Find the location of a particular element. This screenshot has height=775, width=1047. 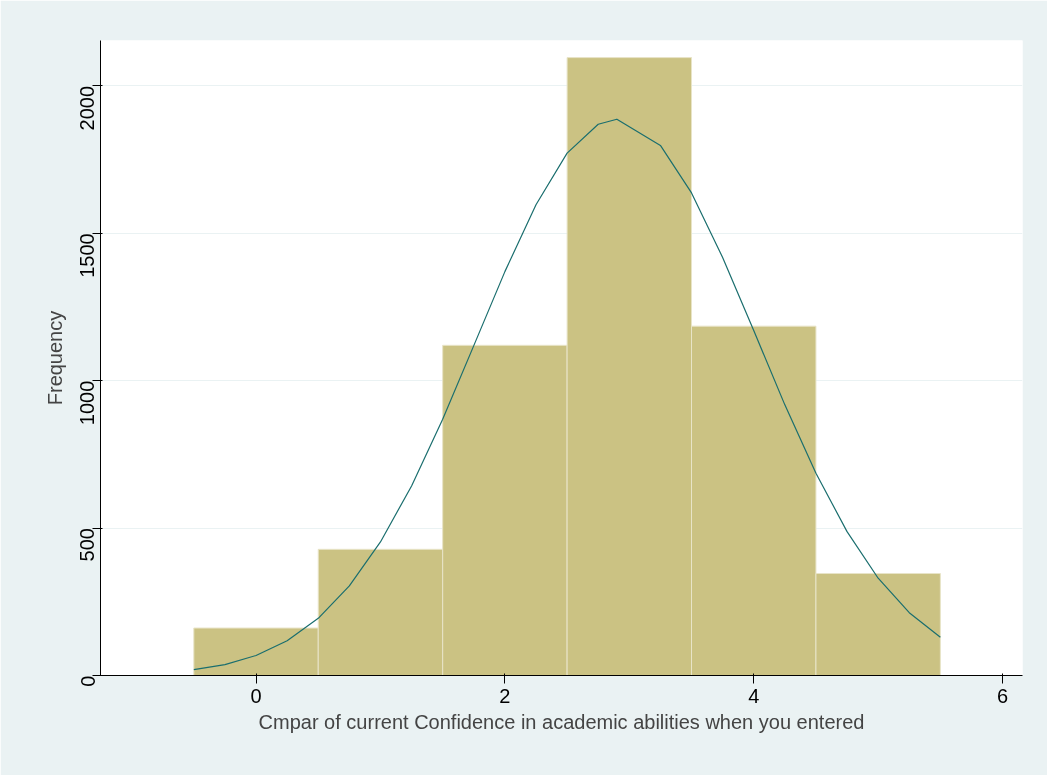

y-tick-label: 0 is located at coordinates (87, 681).